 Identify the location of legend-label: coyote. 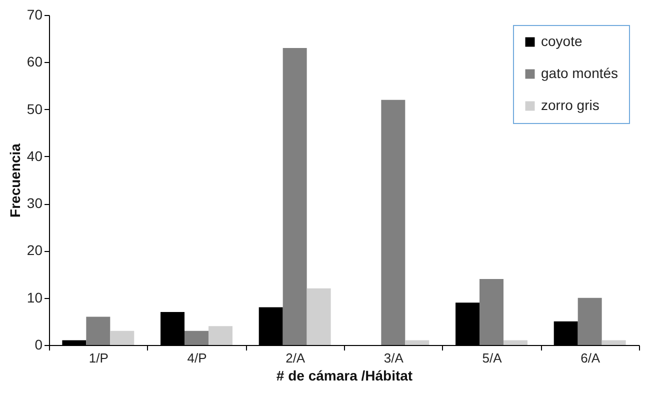
(561, 41).